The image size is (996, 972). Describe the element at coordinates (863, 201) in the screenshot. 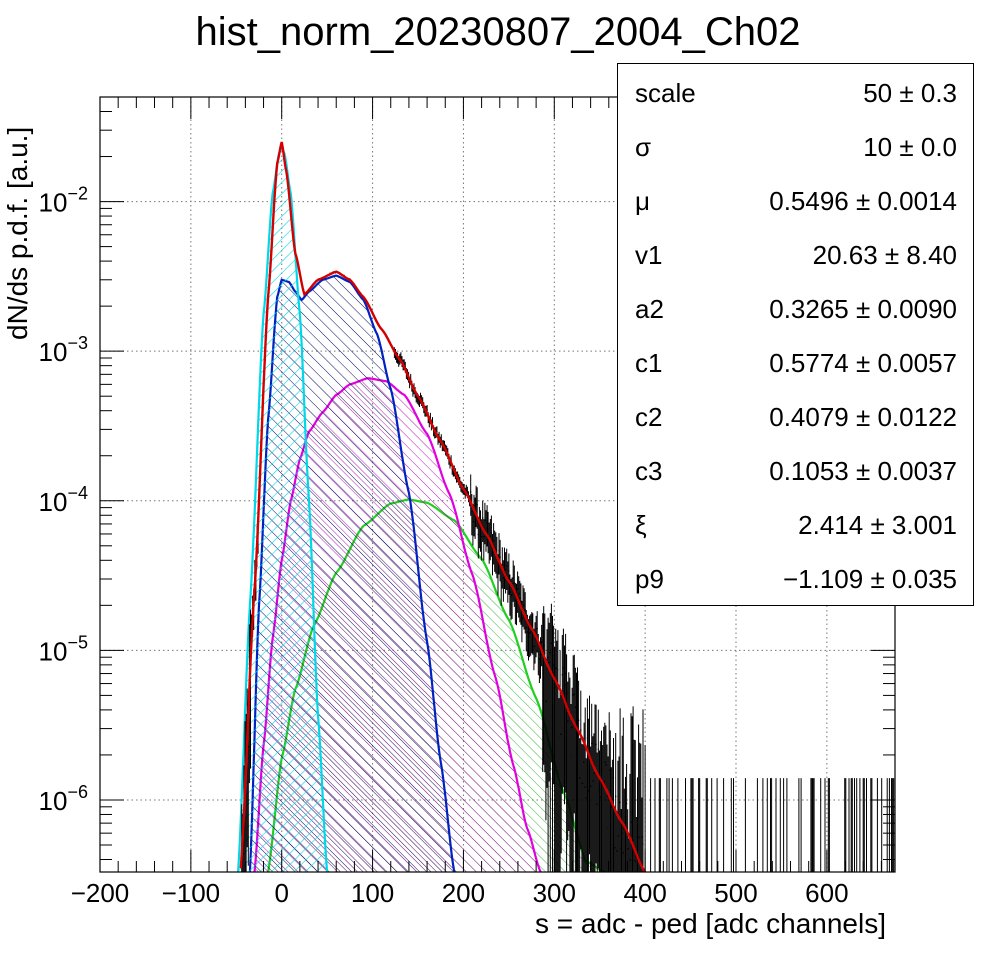

I see `stat-value: 0.5496 ± 0.0014` at that location.